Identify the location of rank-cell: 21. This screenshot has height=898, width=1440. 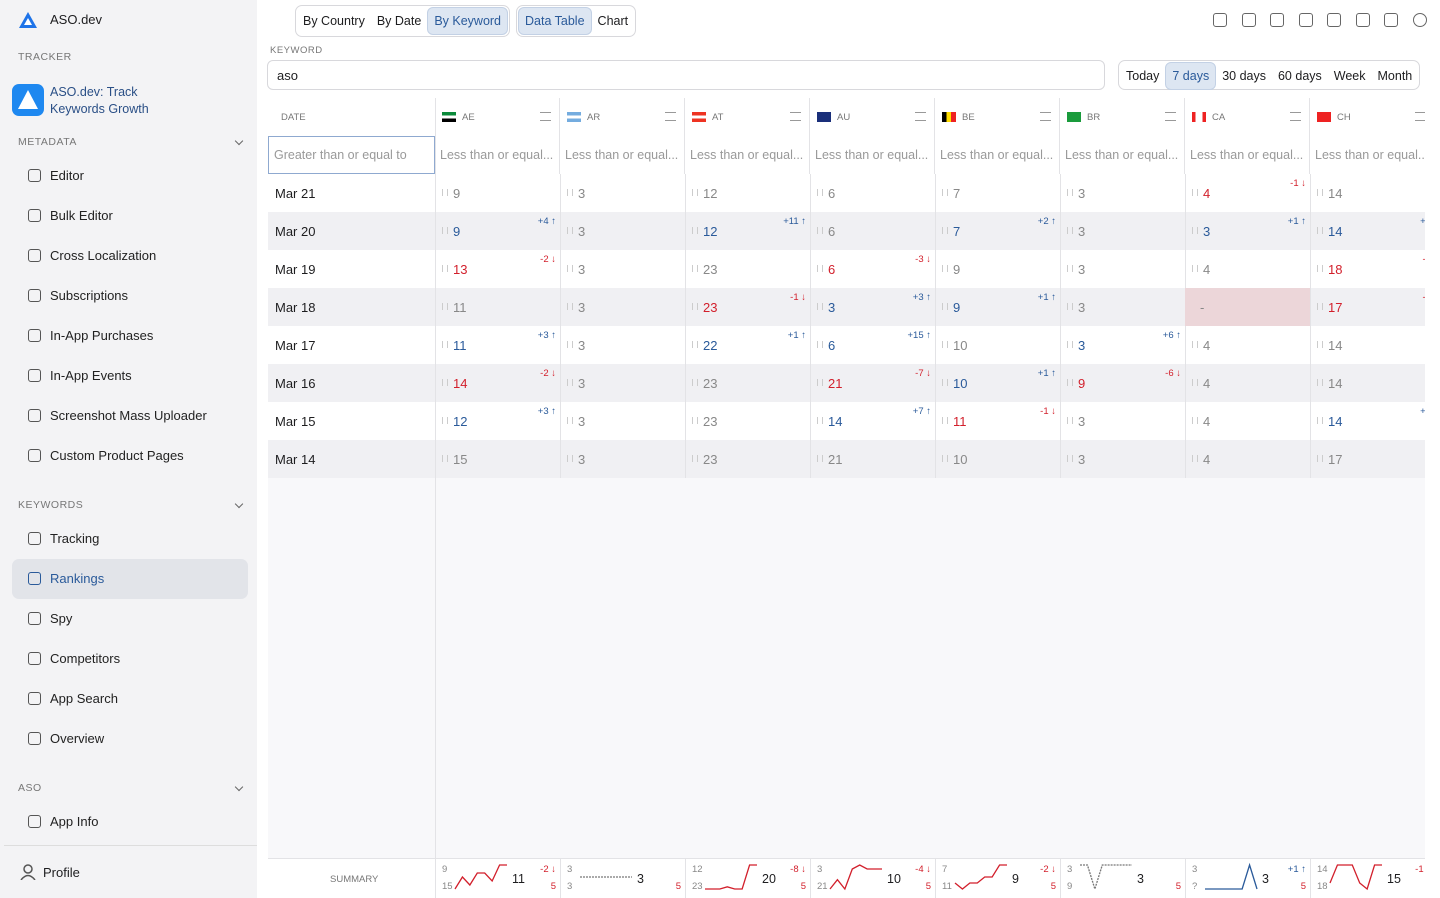
(873, 459).